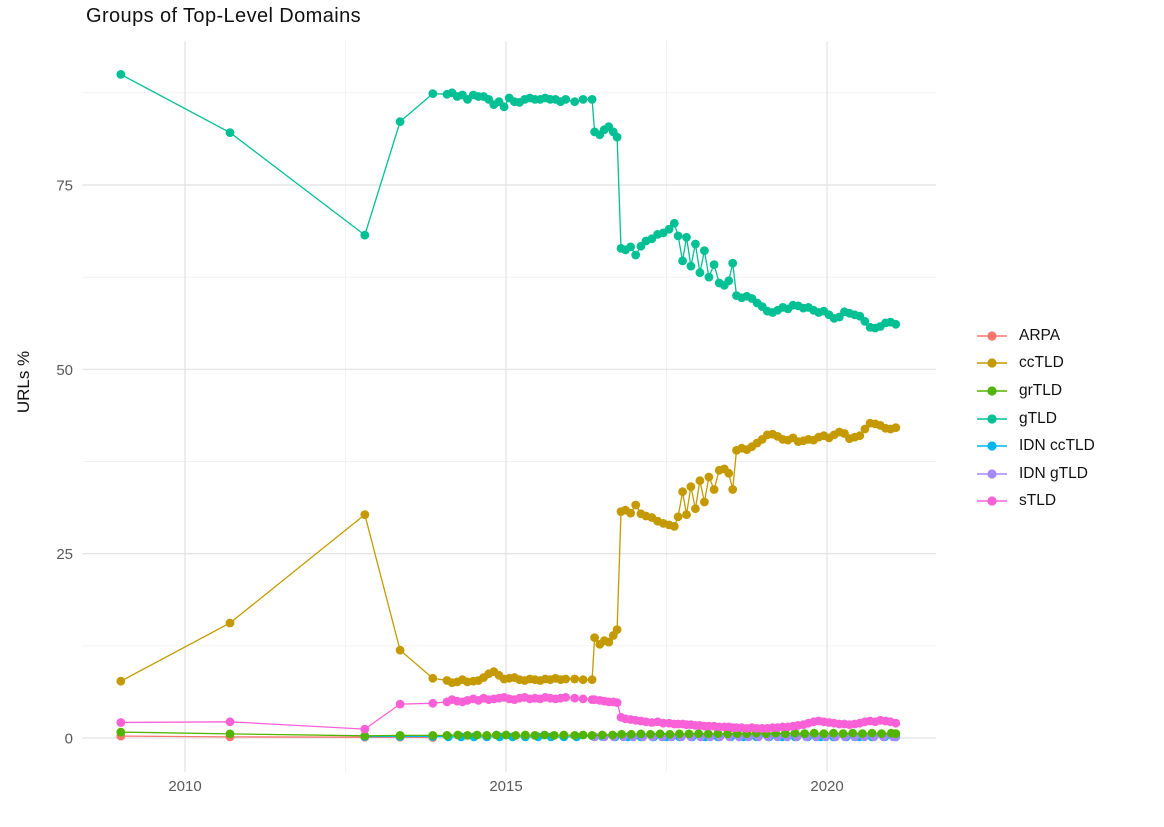  I want to click on legend-item-grtld: grTLD, so click(1035, 391).